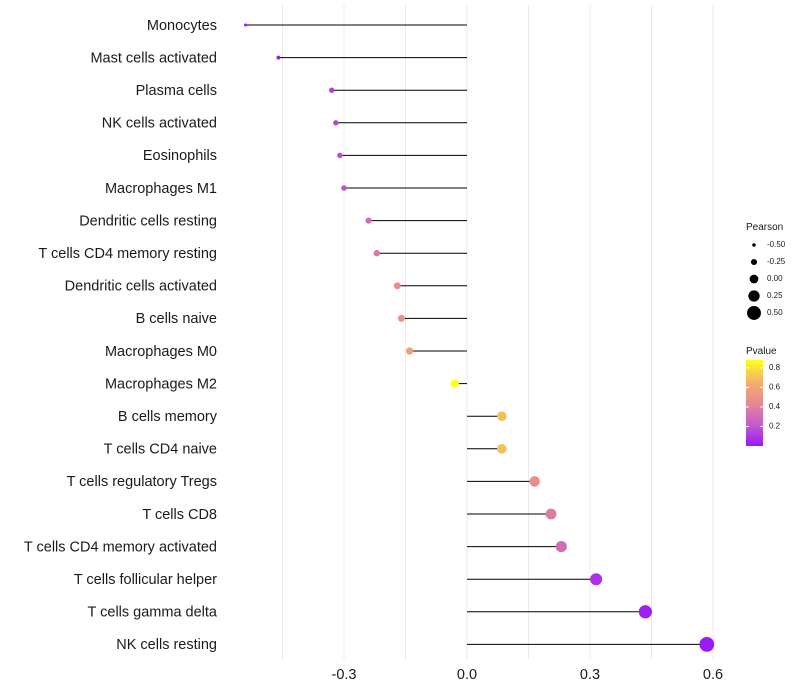 This screenshot has width=800, height=700. Describe the element at coordinates (775, 278) in the screenshot. I see `size-legend-label: 0.00` at that location.